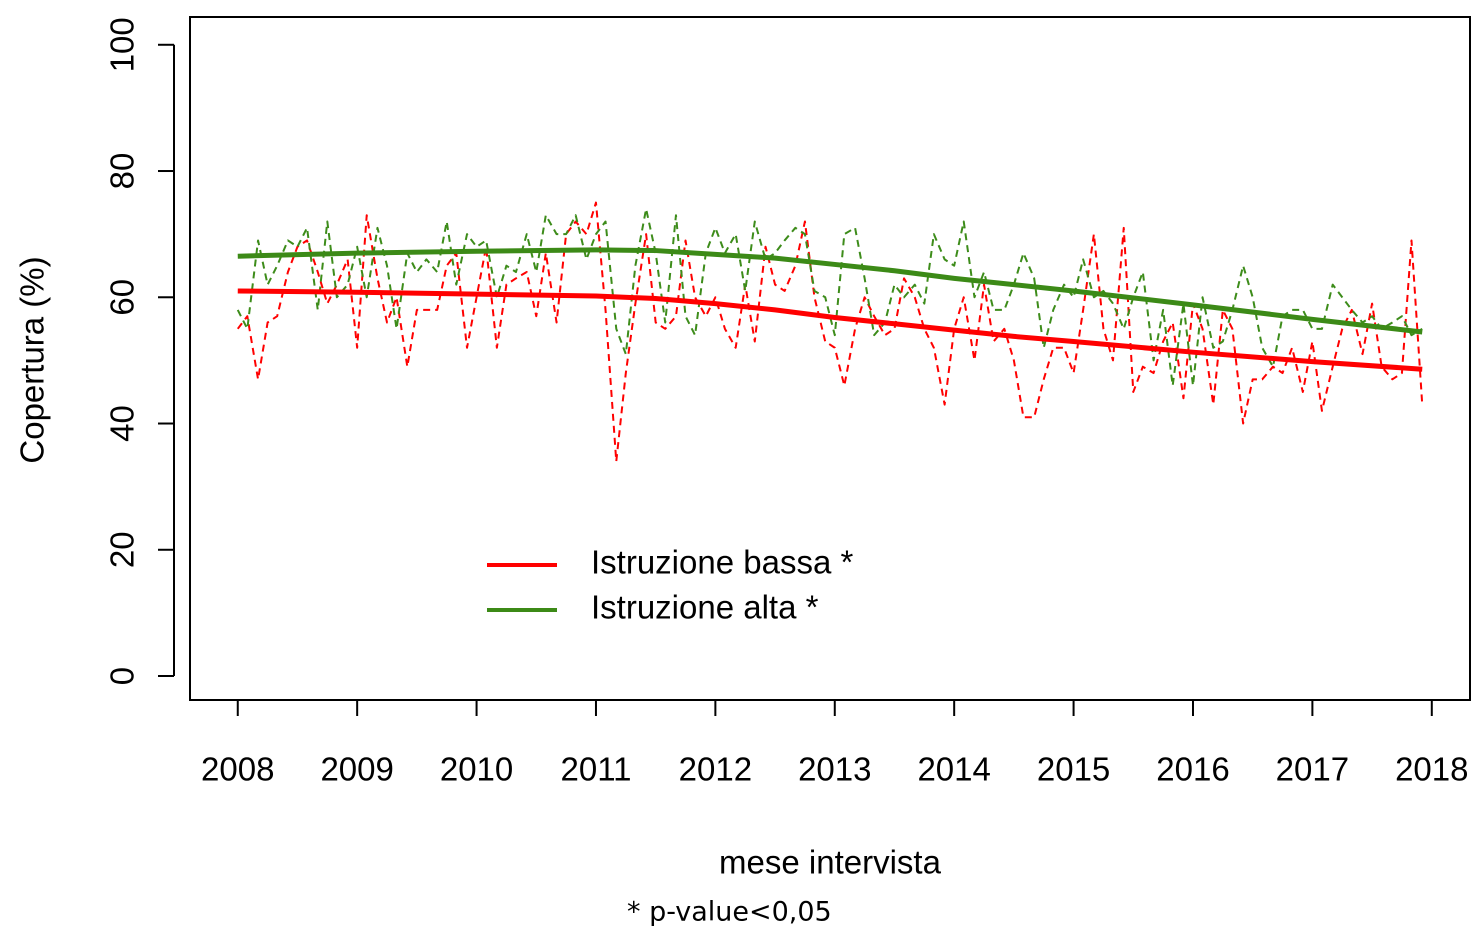  Describe the element at coordinates (237, 769) in the screenshot. I see `x-tick-label: 2008` at that location.